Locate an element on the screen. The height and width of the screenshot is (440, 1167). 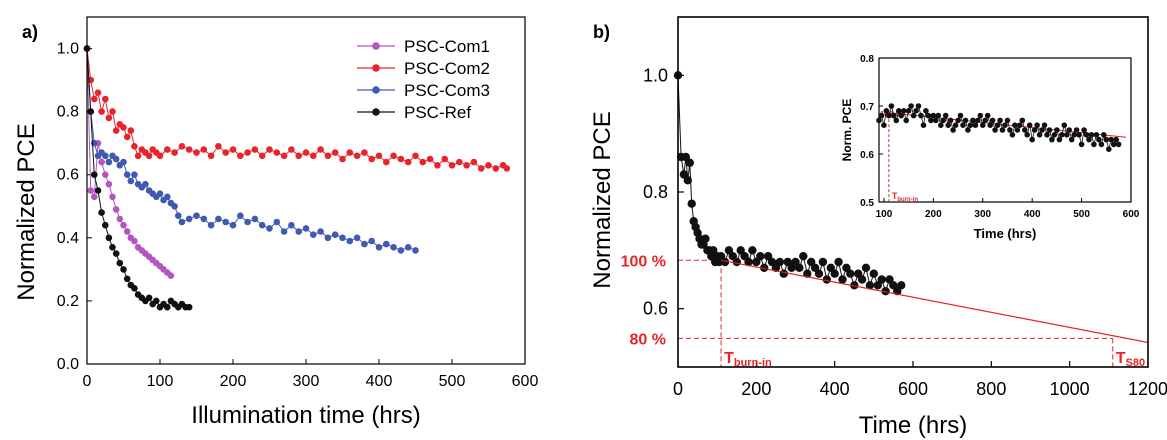
inset-ytick-label: 0.7 is located at coordinates (867, 107).